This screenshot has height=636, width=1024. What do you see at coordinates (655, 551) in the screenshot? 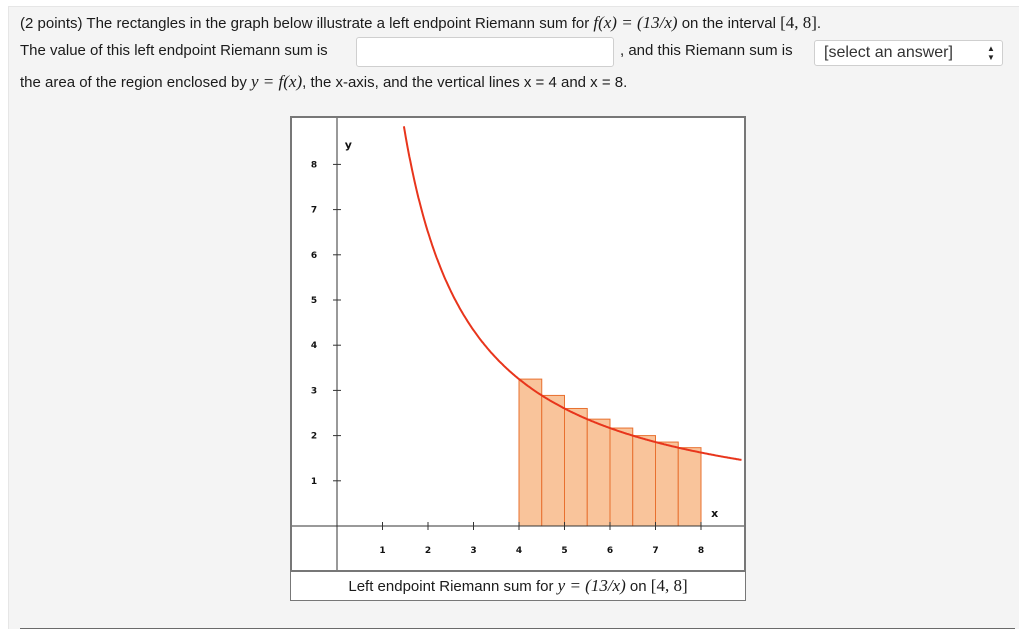
I see `x-tick-label: 7` at bounding box center [655, 551].